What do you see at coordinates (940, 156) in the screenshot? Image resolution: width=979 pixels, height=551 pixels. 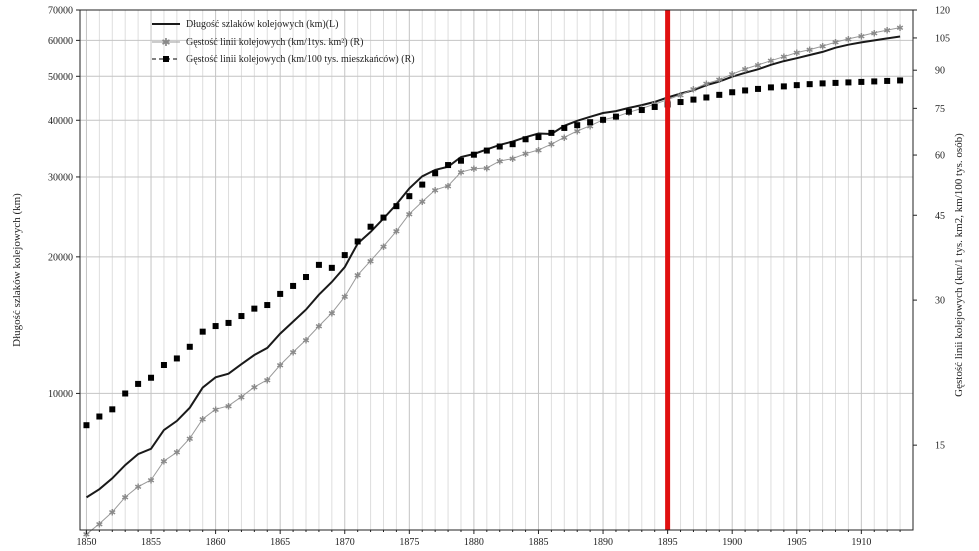 I see `y-right-tick-label: 60` at bounding box center [940, 156].